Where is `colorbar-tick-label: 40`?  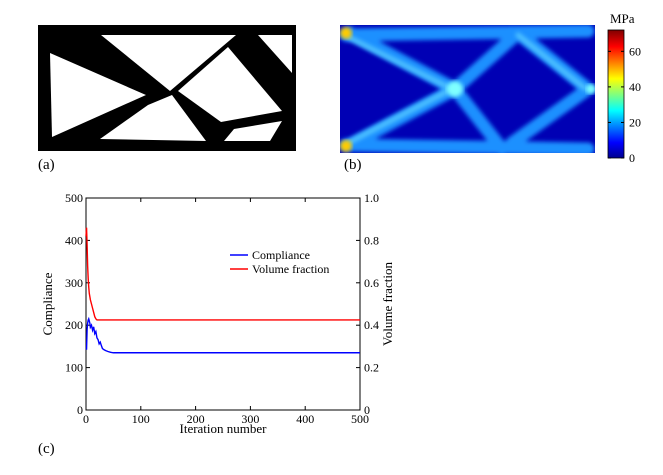
colorbar-tick-label: 40 is located at coordinates (635, 87).